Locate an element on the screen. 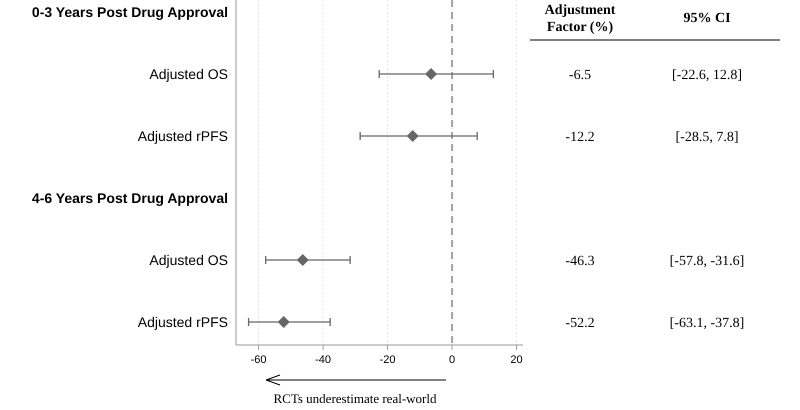 Image resolution: width=800 pixels, height=410 pixels. y-tick-label: 0-3 Years Post Drug Approval is located at coordinates (130, 12).